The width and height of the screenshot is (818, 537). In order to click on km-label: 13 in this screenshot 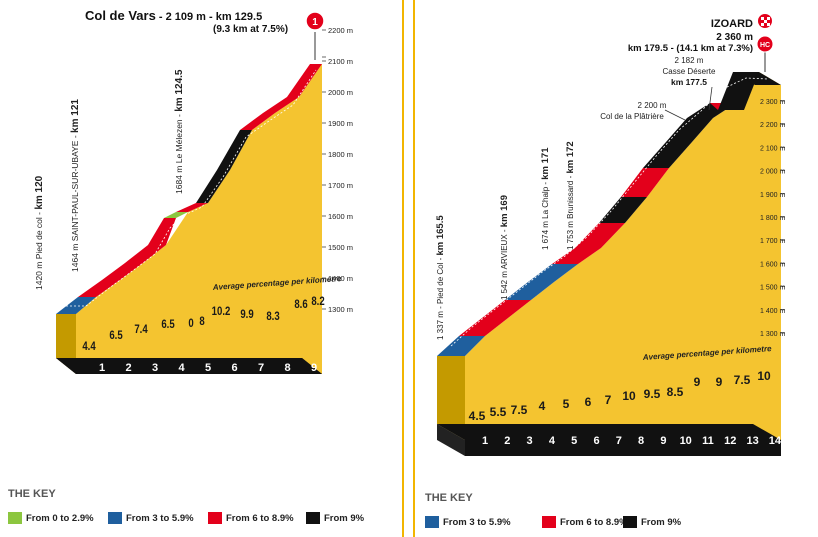, I will do `click(752, 441)`.